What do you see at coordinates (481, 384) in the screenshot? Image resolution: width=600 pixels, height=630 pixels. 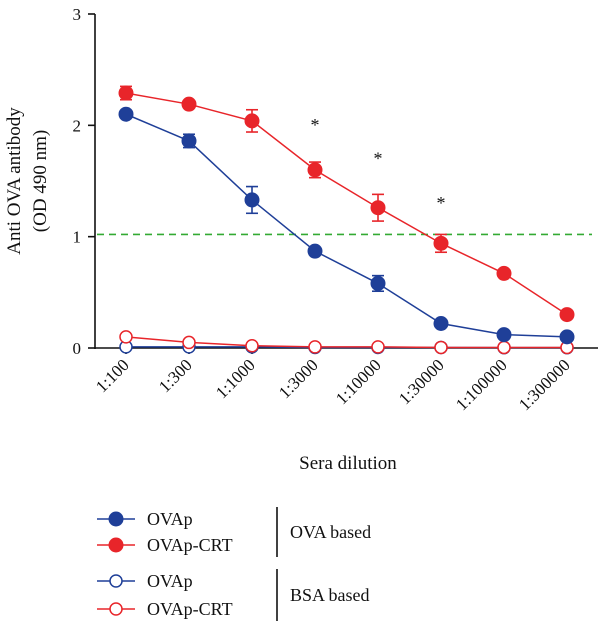 I see `x-tick-label: 1:100000` at bounding box center [481, 384].